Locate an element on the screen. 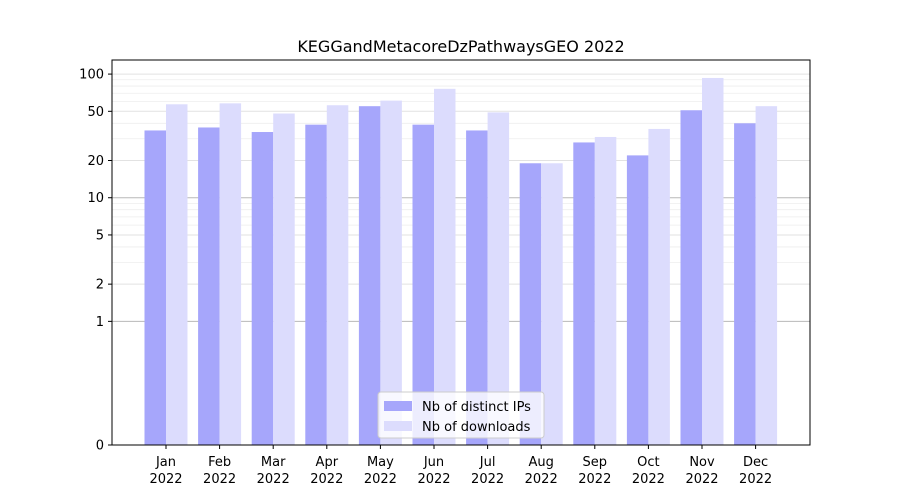  bar-downloads-mar is located at coordinates (284, 279).